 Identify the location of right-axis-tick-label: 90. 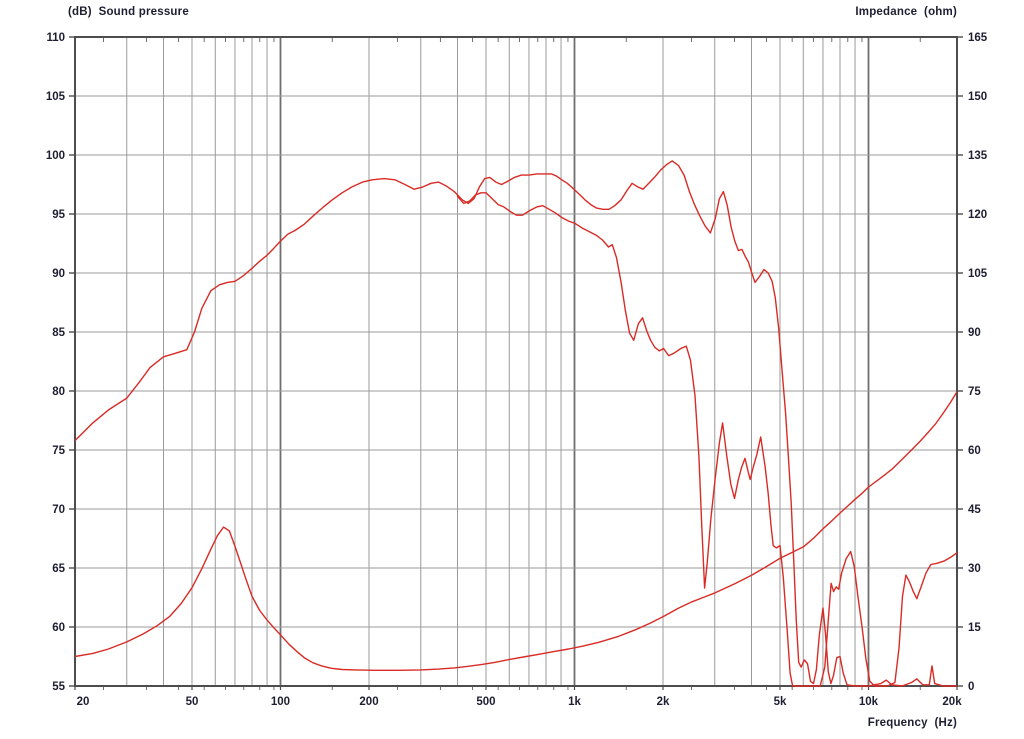
(974, 333).